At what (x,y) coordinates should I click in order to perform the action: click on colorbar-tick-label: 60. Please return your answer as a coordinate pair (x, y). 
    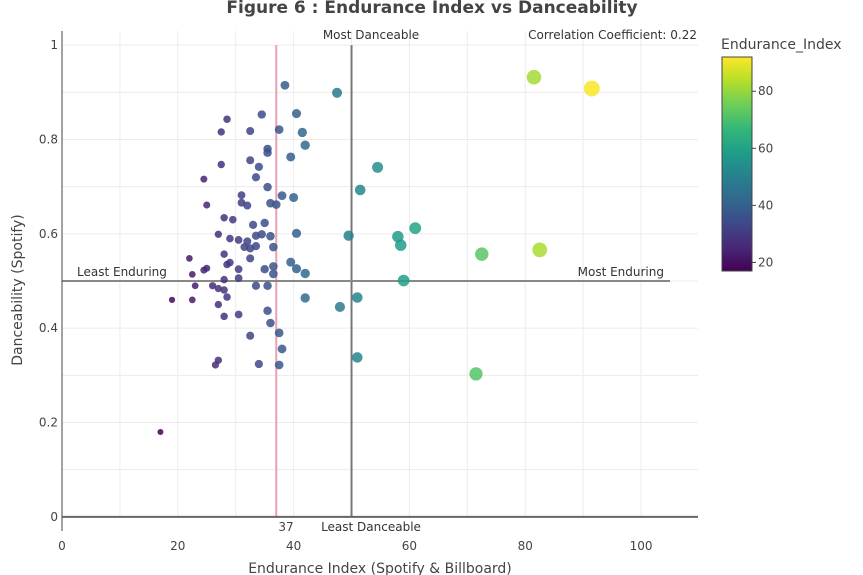
    Looking at the image, I should click on (765, 148).